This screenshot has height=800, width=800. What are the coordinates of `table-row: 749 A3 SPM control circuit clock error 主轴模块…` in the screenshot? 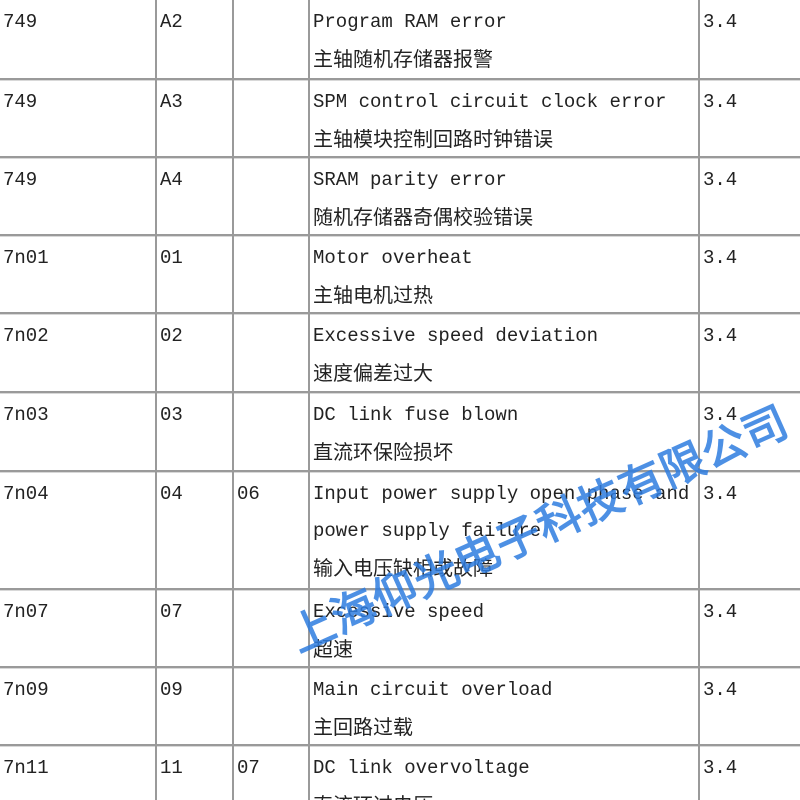 It's located at (400, 119).